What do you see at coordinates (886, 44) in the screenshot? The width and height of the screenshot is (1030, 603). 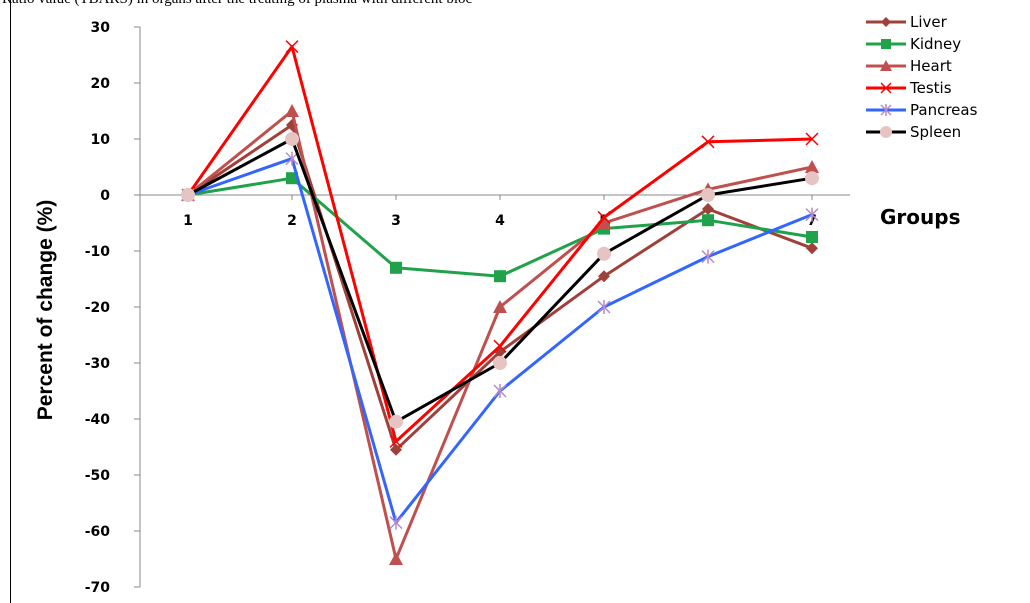 I see `legend-marker-kidney` at bounding box center [886, 44].